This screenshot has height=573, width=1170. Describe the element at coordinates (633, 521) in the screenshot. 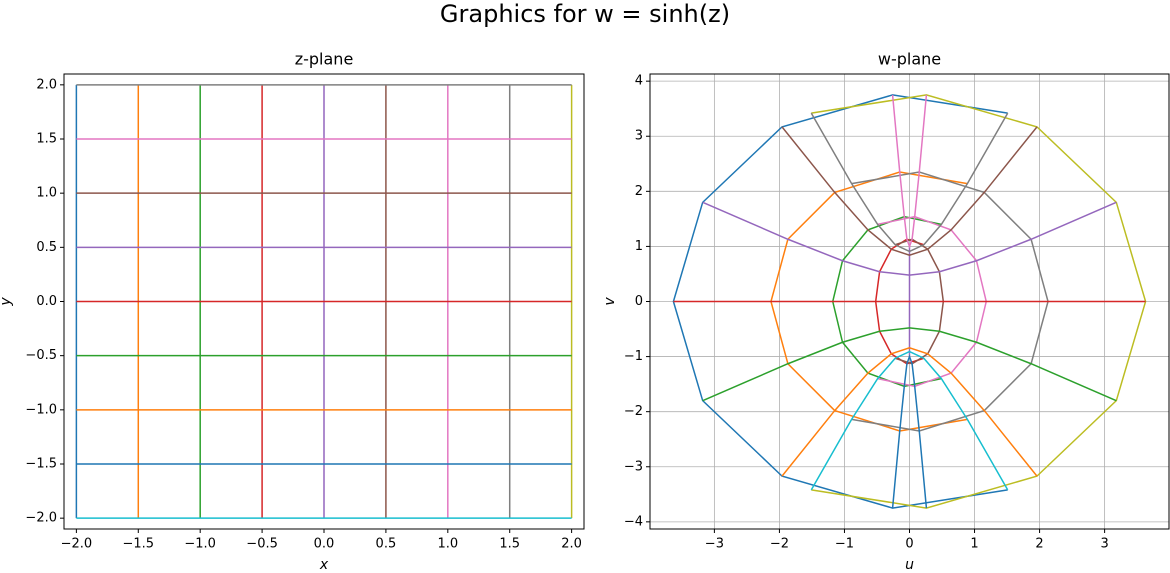

I see `y-tick-label: −4` at that location.